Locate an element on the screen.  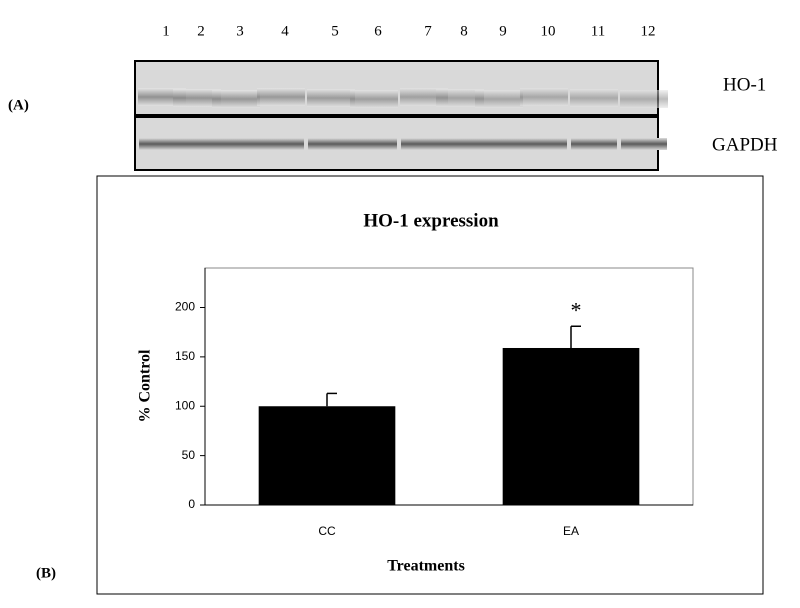
blot-divider is located at coordinates (396, 116).